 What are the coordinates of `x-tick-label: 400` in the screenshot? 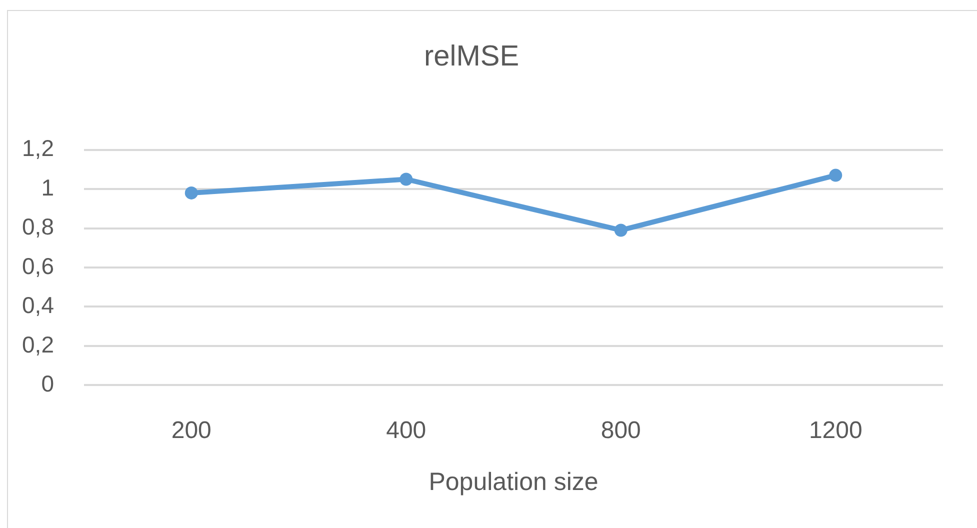 It's located at (406, 430).